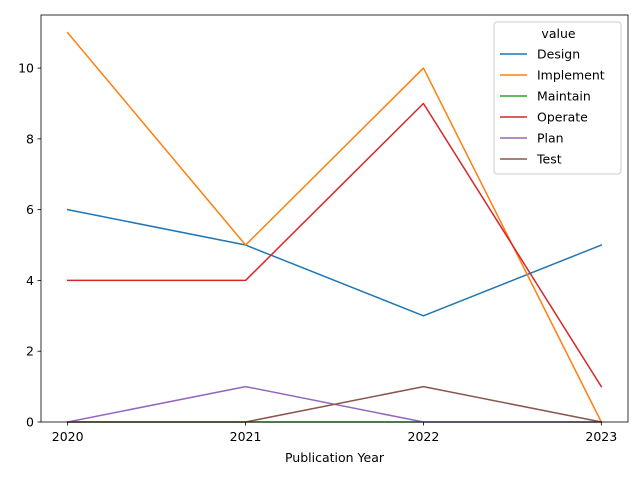 Image resolution: width=640 pixels, height=480 pixels. What do you see at coordinates (549, 159) in the screenshot?
I see `legend-label-test: Test` at bounding box center [549, 159].